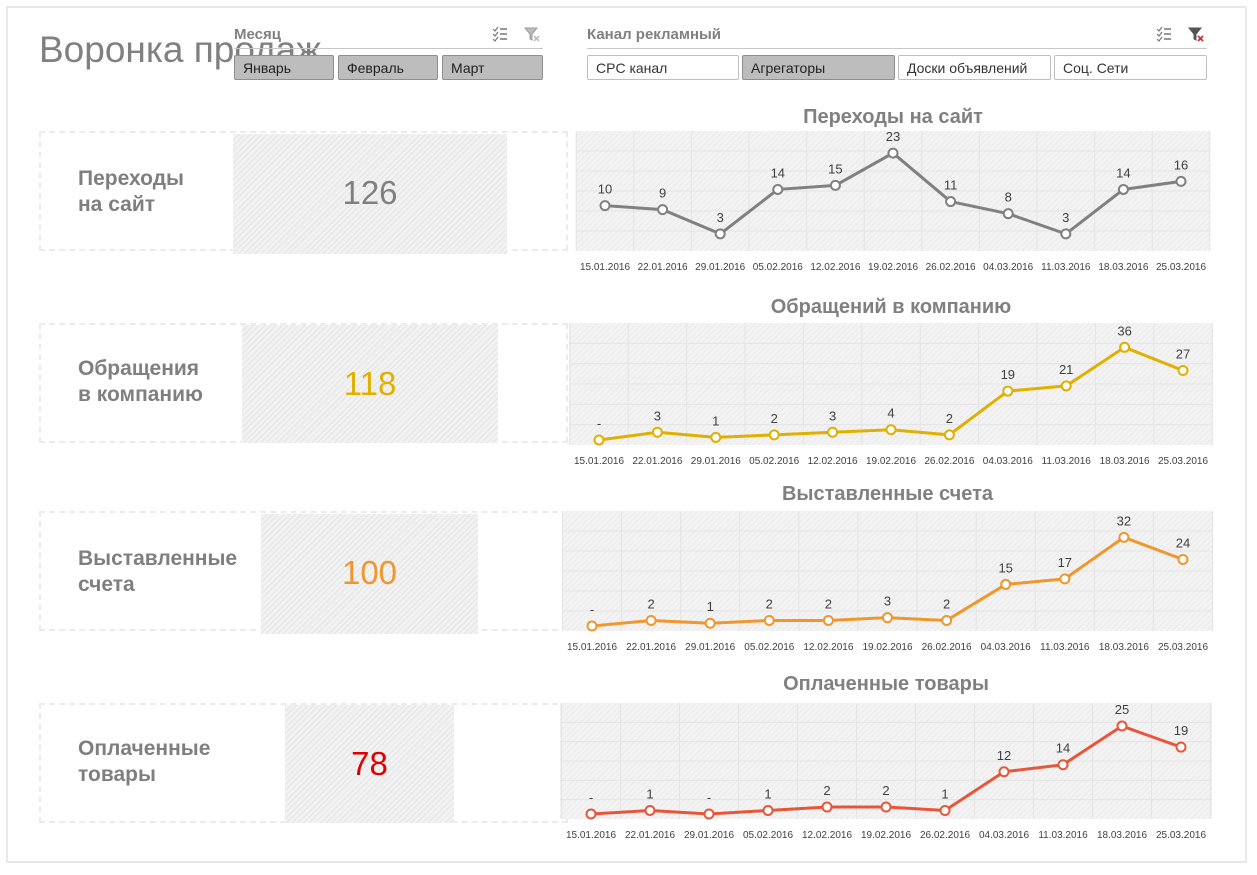  I want to click on kpi-value-panel: 78, so click(369, 764).